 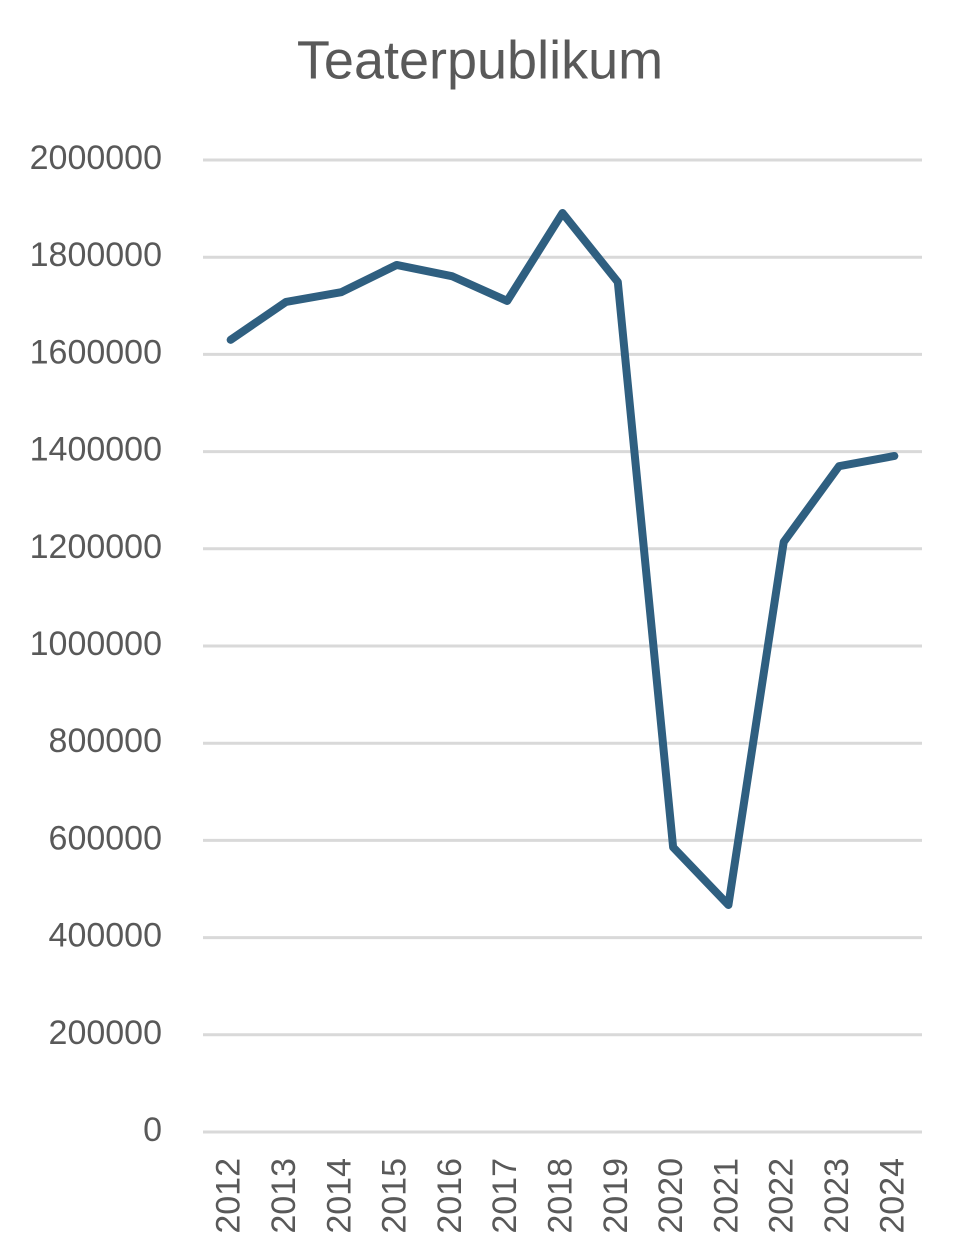 I want to click on x-tick-label: 2012, so click(x=229, y=1196).